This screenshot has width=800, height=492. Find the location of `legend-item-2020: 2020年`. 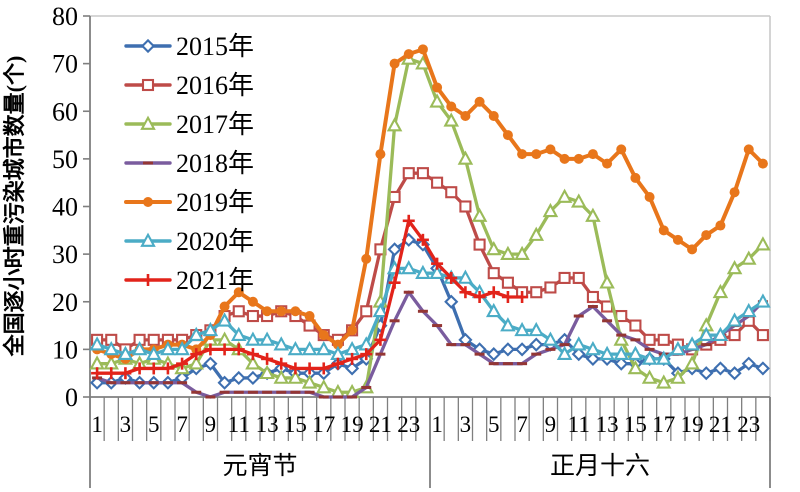

legend-item-2020: 2020年 is located at coordinates (189, 241).